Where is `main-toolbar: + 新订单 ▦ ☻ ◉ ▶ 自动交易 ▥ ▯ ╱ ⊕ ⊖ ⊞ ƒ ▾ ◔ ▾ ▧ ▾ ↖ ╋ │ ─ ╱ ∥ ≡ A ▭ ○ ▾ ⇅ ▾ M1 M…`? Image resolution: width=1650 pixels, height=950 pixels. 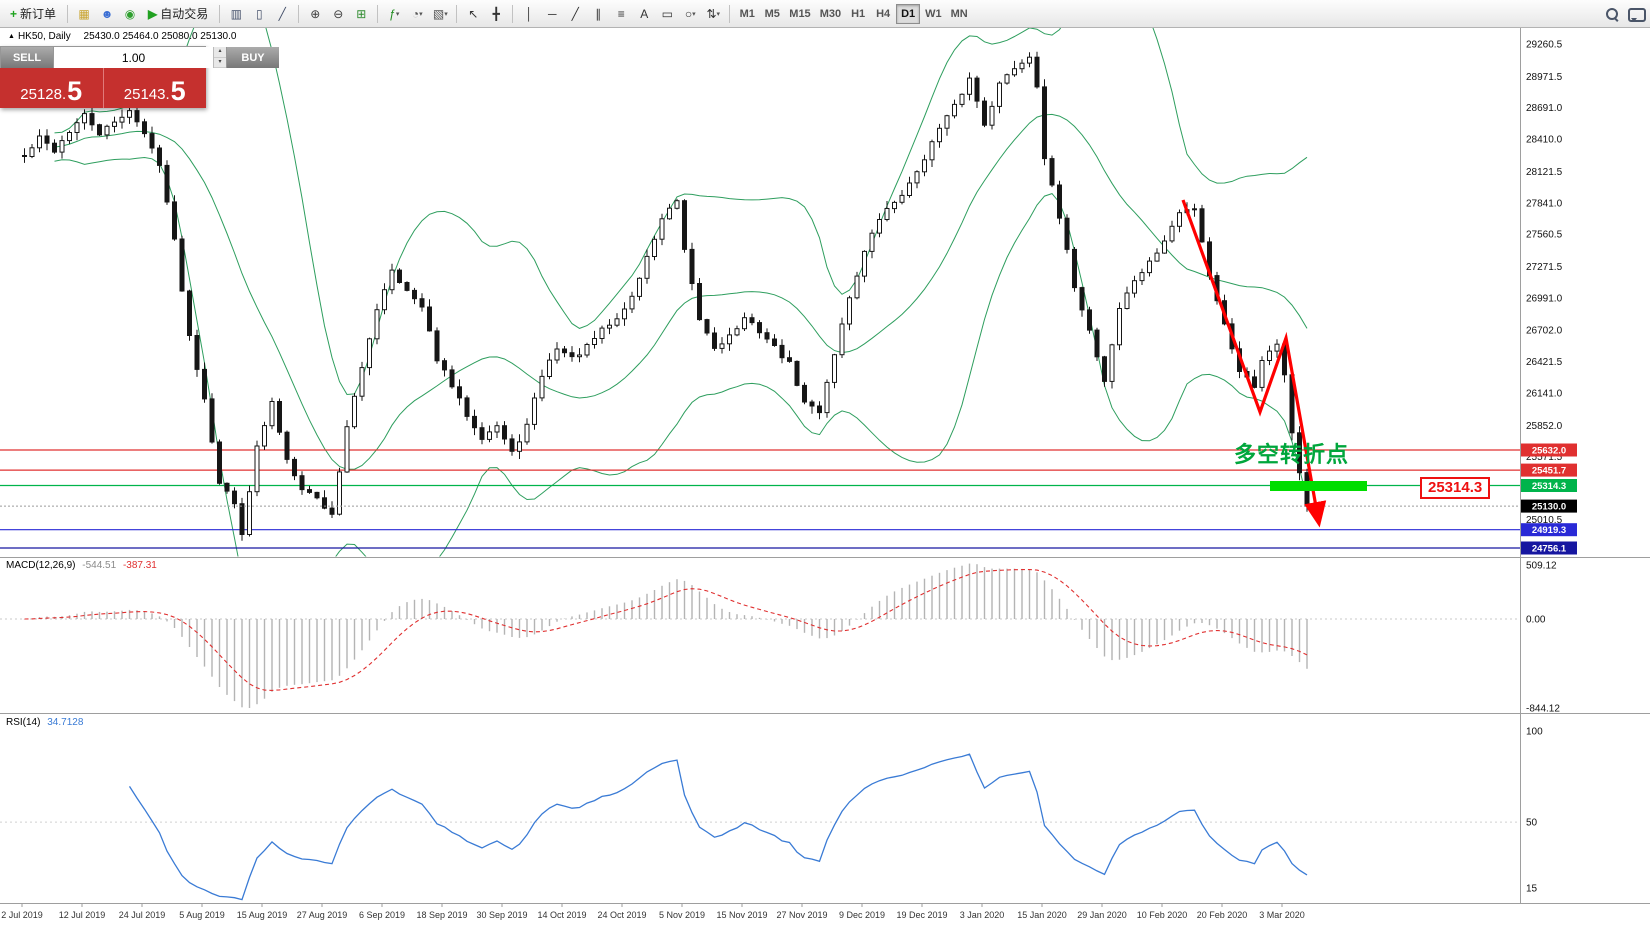 main-toolbar: + 新订单 ▦ ☻ ◉ ▶ 自动交易 ▥ ▯ ╱ ⊕ ⊖ ⊞ ƒ ▾ ◔ ▾ ▧ ▾ ↖ ╋ │ ─ ╱ ∥ ≡ A ▭ ○ ▾ ⇅ ▾ M1 M… is located at coordinates (825, 14).